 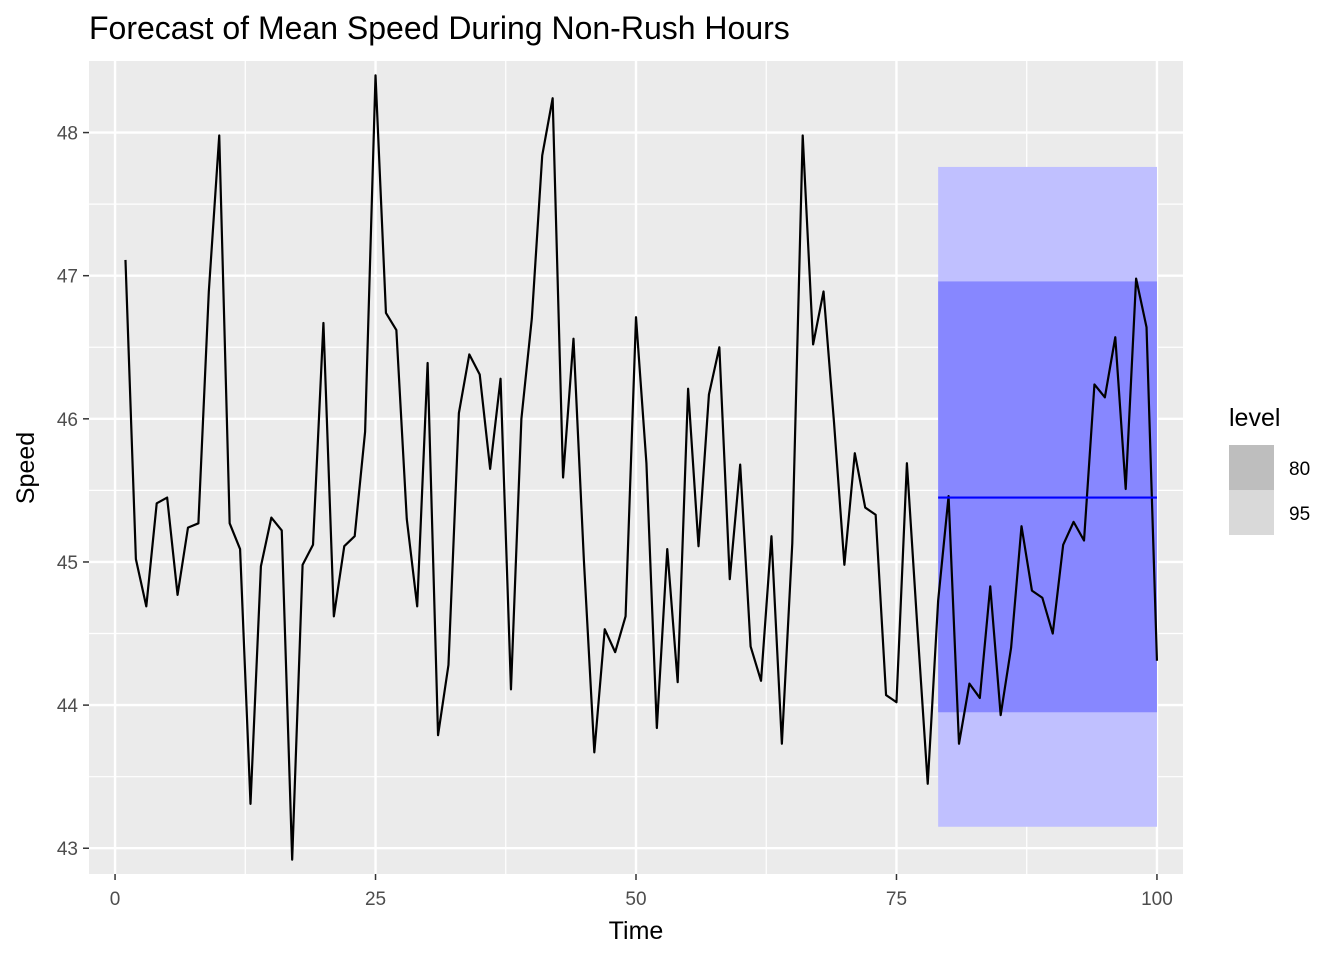 I want to click on x-axis: 0 25 50 75 100, so click(x=641, y=892).